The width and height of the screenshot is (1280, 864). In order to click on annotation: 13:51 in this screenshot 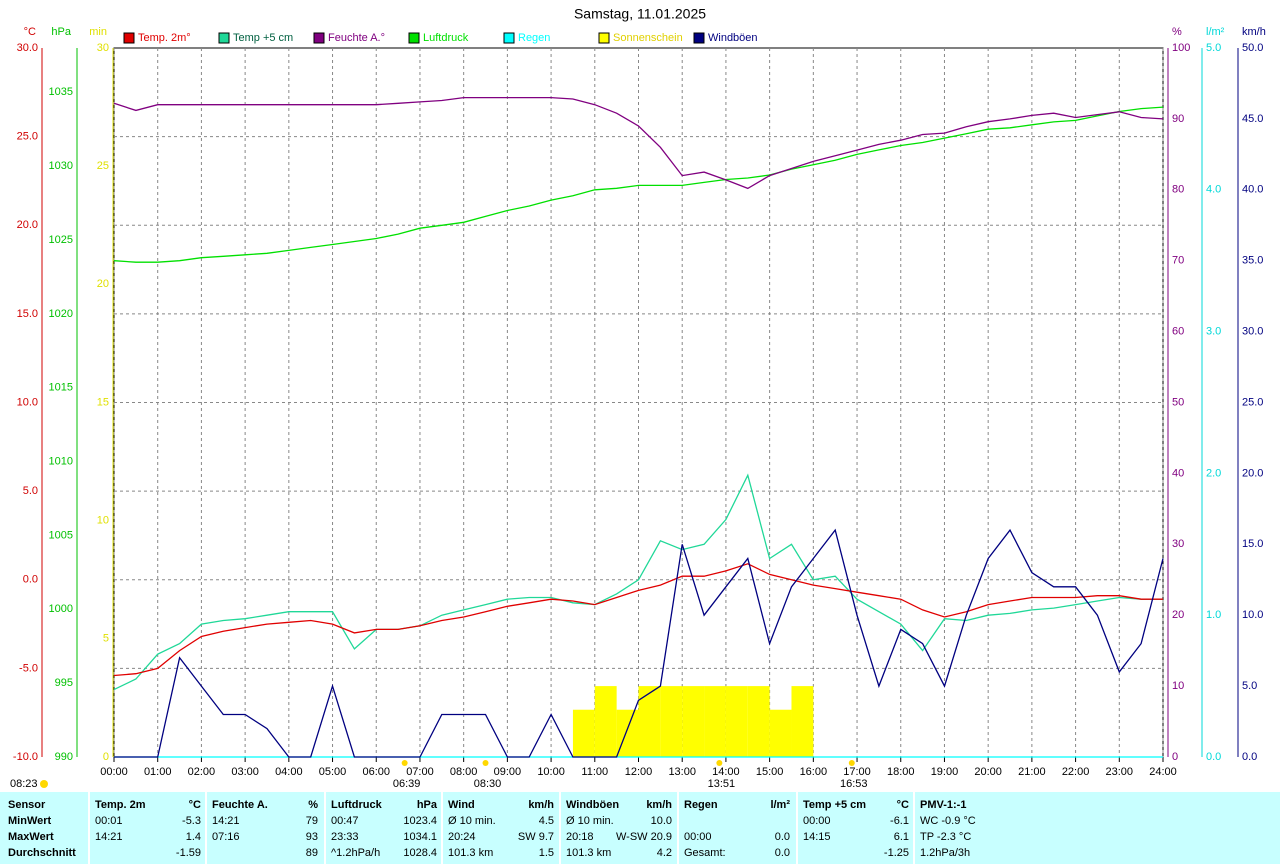, I will do `click(722, 784)`.